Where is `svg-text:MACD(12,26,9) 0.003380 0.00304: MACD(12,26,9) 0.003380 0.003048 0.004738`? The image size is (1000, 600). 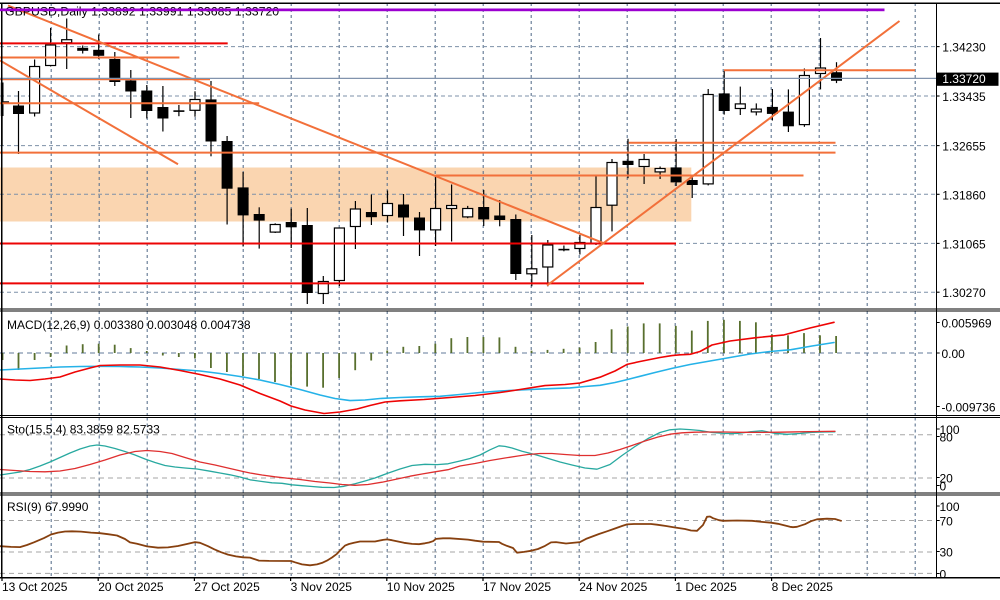 svg-text:MACD(12,26,9) 0.003380 0.00304: MACD(12,26,9) 0.003380 0.003048 0.004738 is located at coordinates (129, 325).